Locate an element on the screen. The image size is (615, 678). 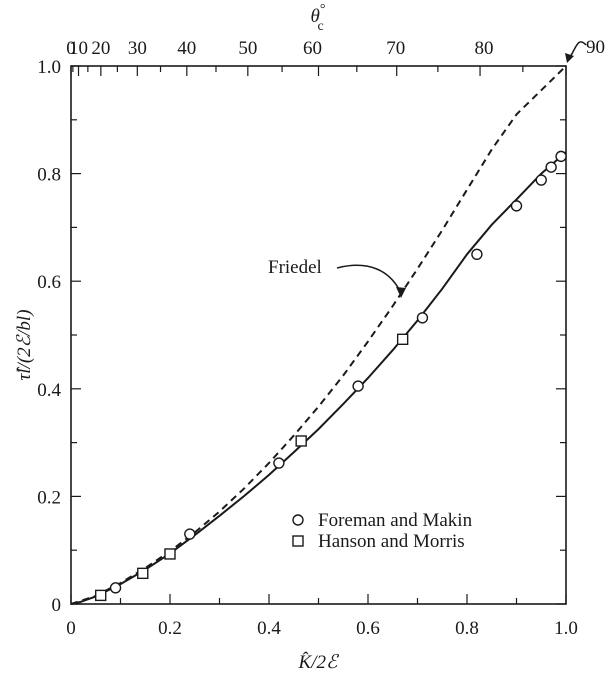
friedel-annotation-arrowhead is located at coordinates (401, 292).